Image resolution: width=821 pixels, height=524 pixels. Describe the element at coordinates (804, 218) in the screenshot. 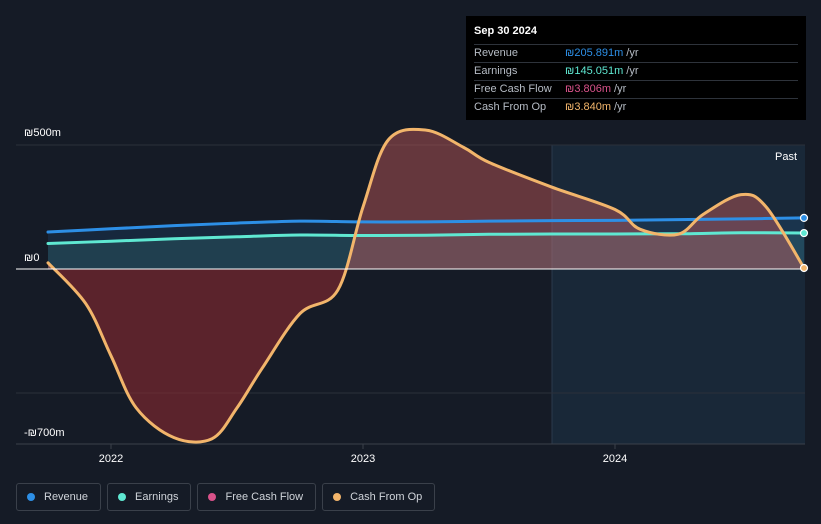

I see `series-end-dot-revenue` at that location.